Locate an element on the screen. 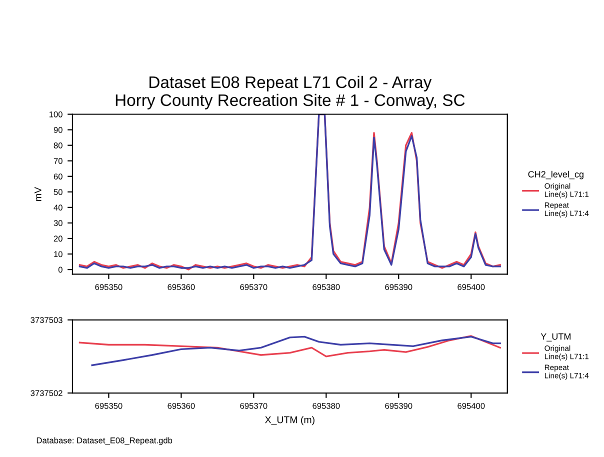  y-tick-label: 60 is located at coordinates (58, 177).